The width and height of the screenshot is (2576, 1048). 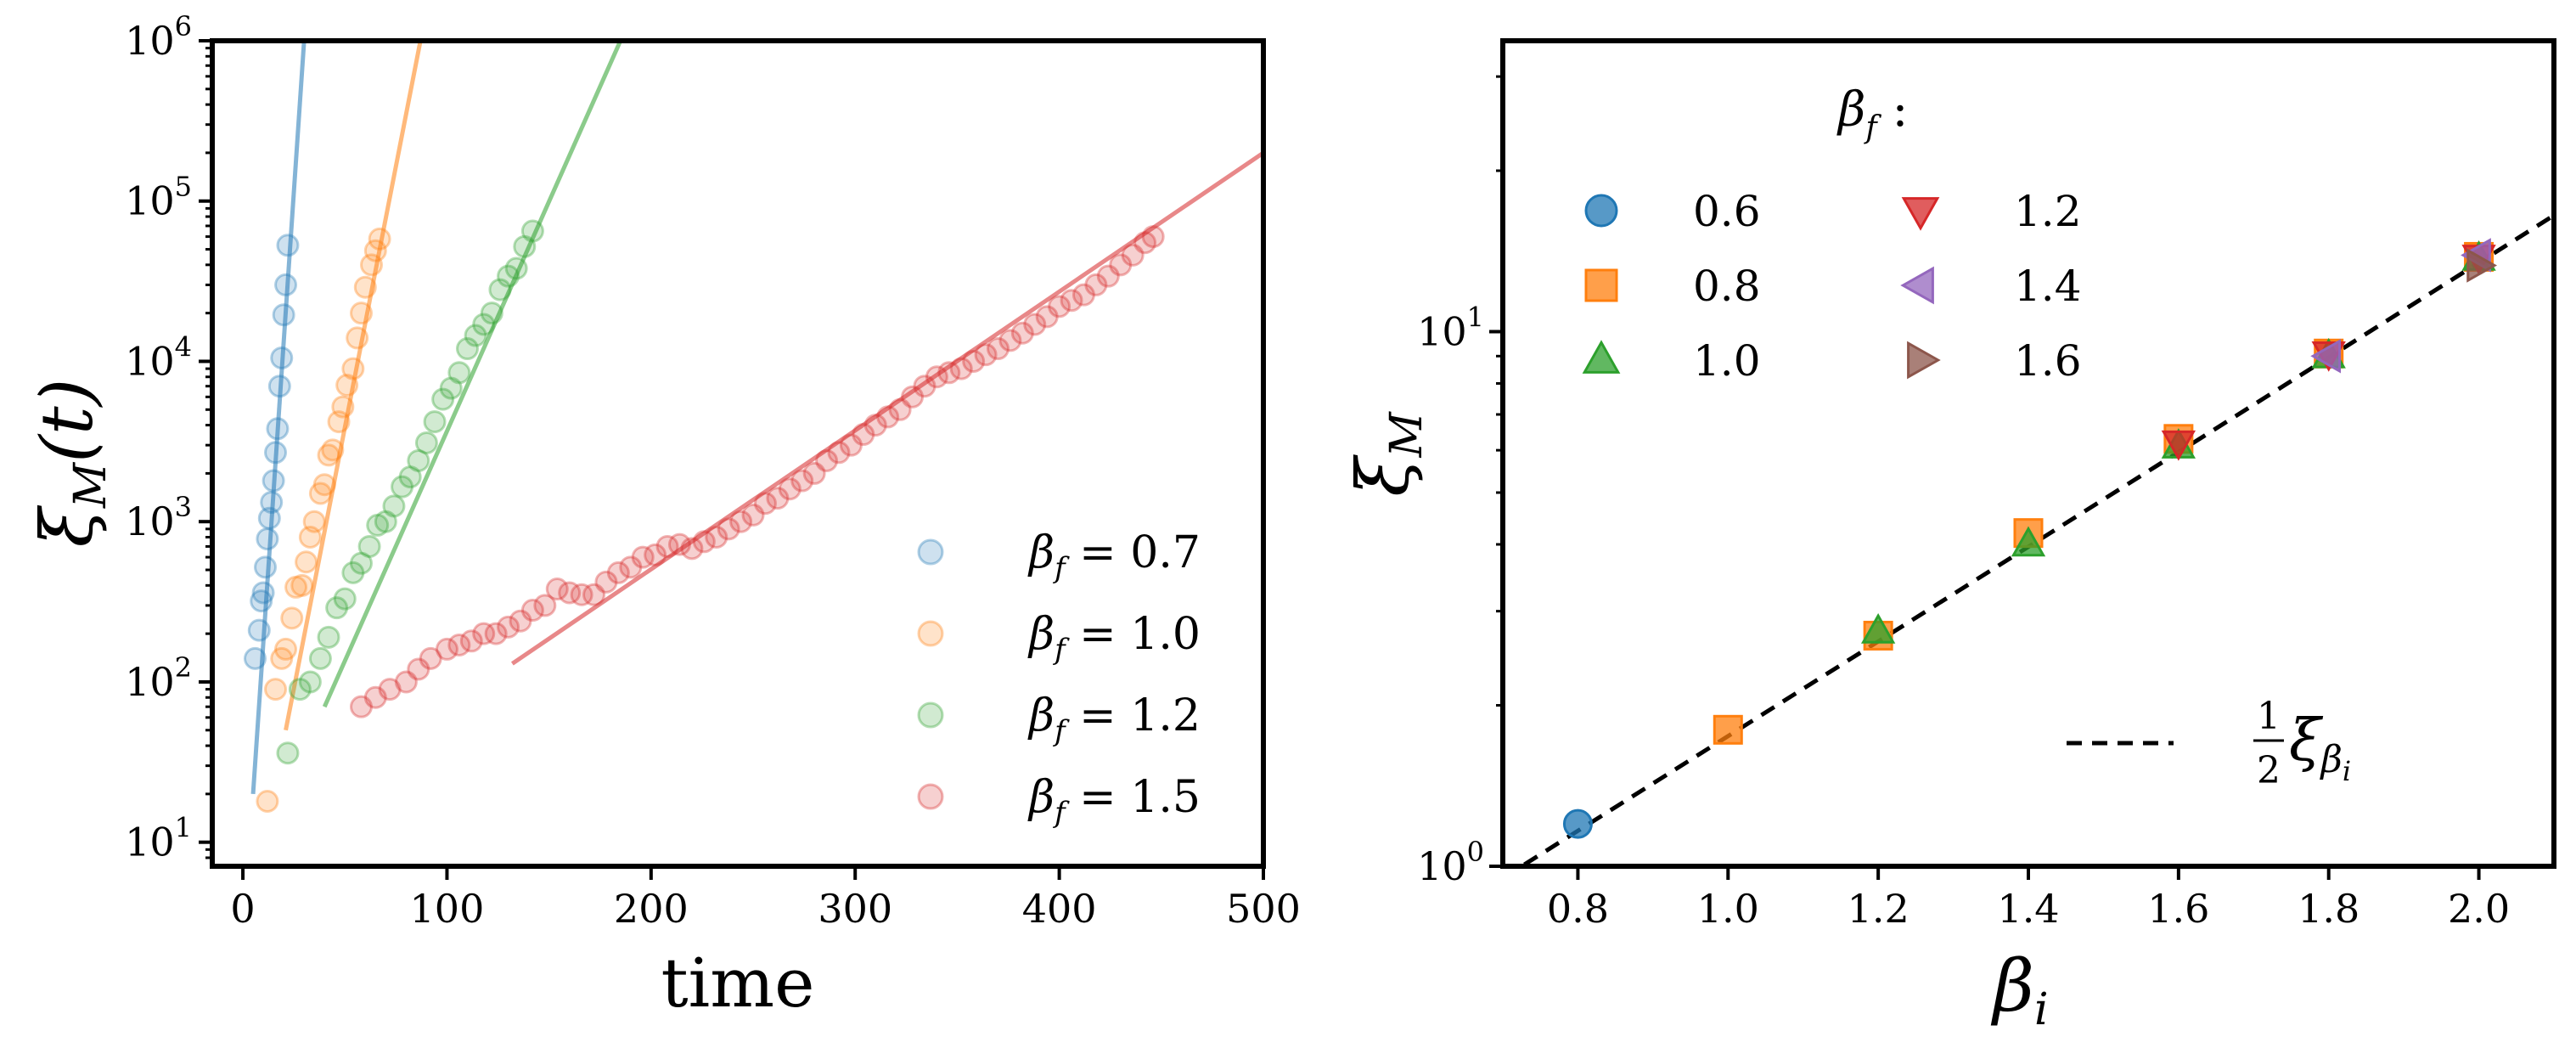 I want to click on x-tick-label: 1.6, so click(x=2178, y=909).